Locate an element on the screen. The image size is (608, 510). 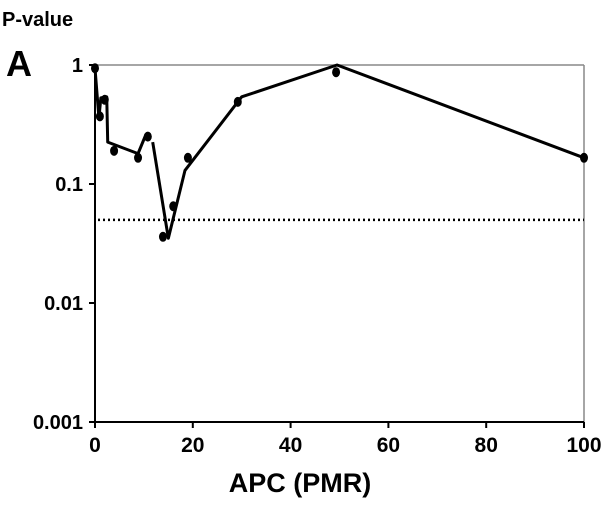
panel-label: A is located at coordinates (19, 63).